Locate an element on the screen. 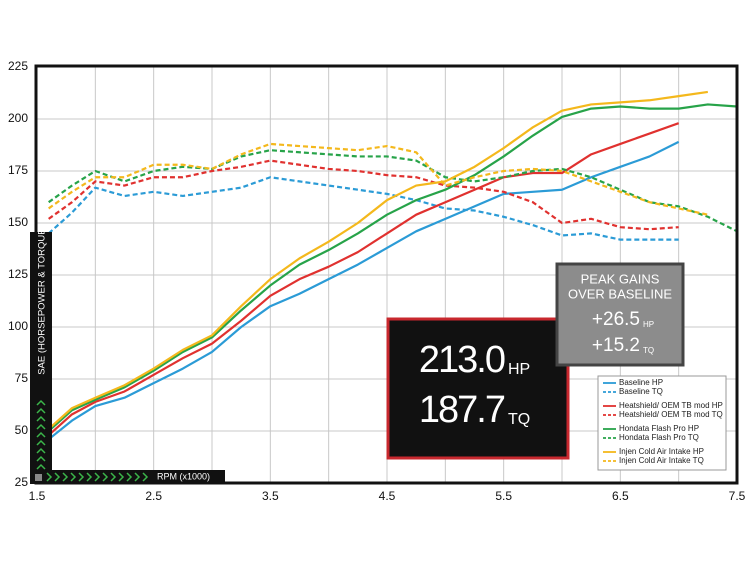  y-tick-label: 25 is located at coordinates (22, 482).